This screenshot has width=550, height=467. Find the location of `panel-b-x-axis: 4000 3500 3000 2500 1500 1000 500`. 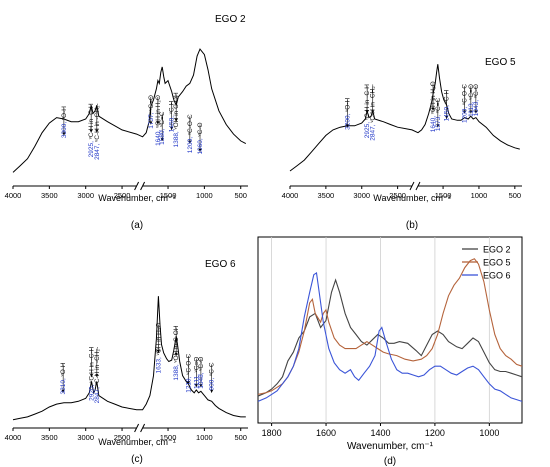

panel-b-x-axis: 4000 3500 3000 2500 1500 1000 500 is located at coordinates (402, 190).